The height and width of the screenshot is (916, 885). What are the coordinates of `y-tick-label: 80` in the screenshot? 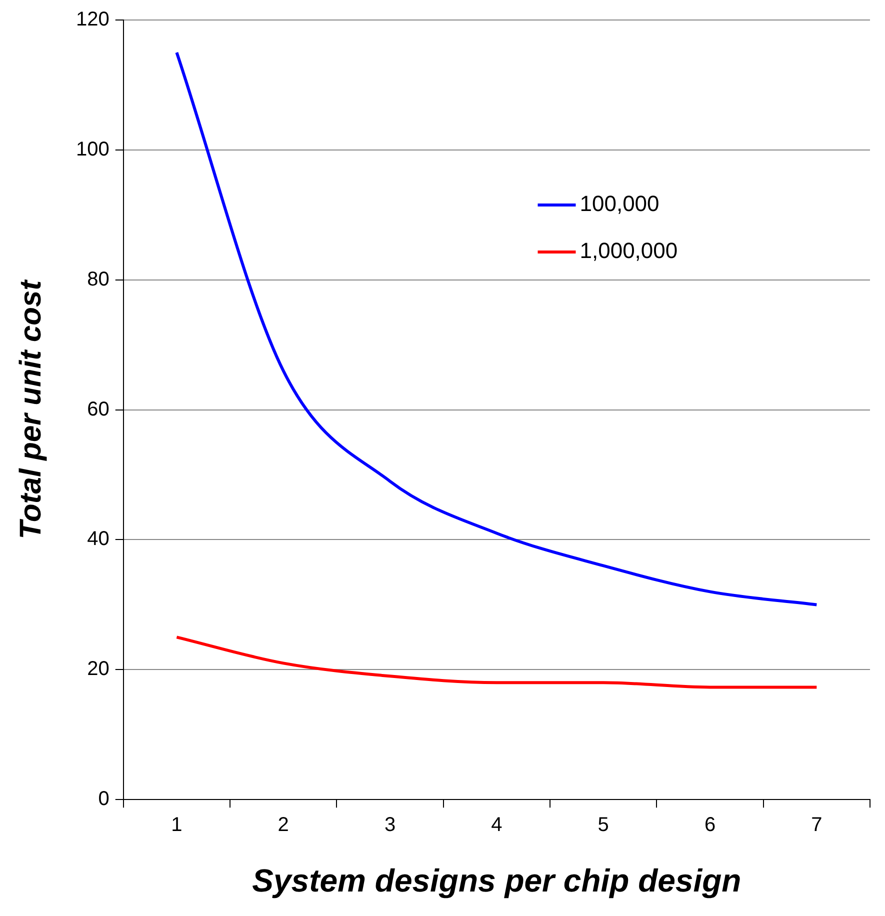 It's located at (98, 279).